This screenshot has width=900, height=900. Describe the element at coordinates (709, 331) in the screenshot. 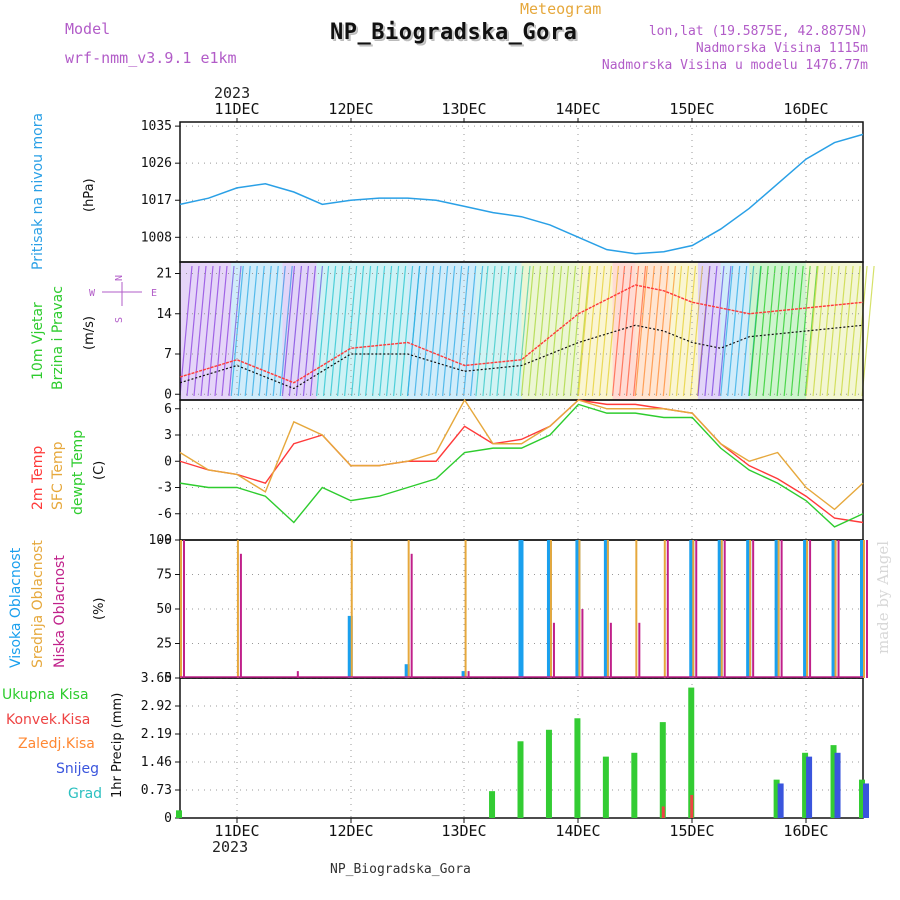

I see `wind-band` at that location.